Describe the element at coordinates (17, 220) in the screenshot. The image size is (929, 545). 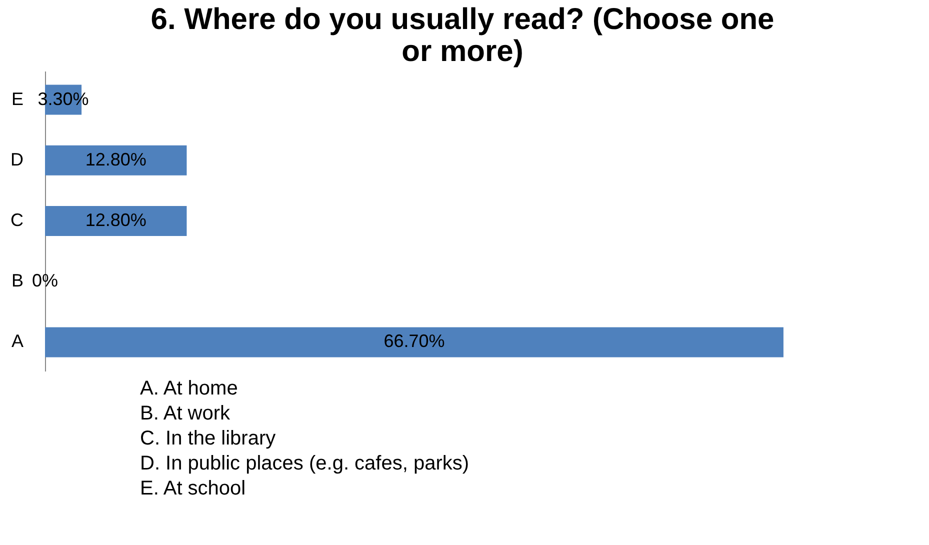
I see `y-tick-label: C` at that location.